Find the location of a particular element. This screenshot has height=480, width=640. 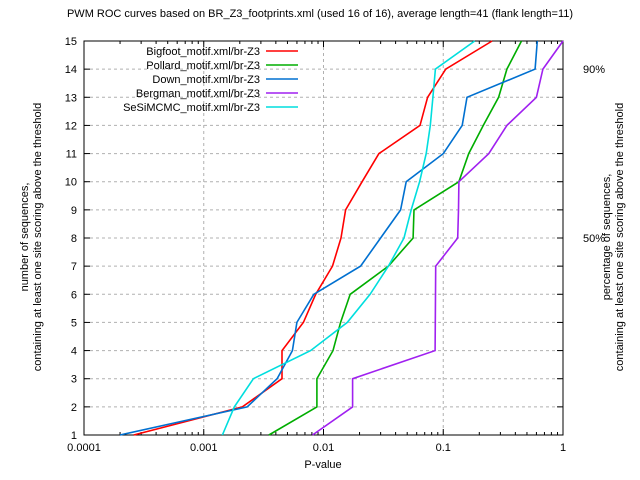

legend-label-sesimcmc: SeSiMCMC_motif.xml/br-Z3 is located at coordinates (191, 108).